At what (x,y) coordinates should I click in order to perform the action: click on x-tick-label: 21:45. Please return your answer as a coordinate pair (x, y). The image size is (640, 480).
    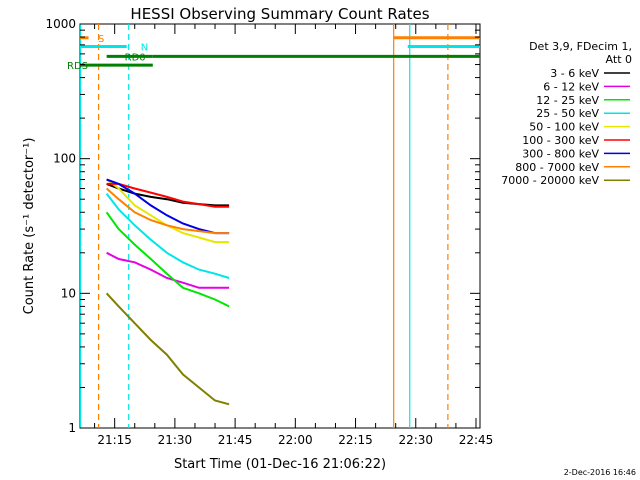
    Looking at the image, I should click on (235, 440).